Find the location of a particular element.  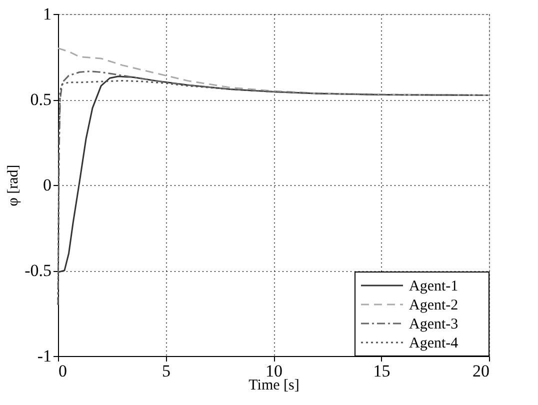

x-tick-label: 10 is located at coordinates (274, 371).